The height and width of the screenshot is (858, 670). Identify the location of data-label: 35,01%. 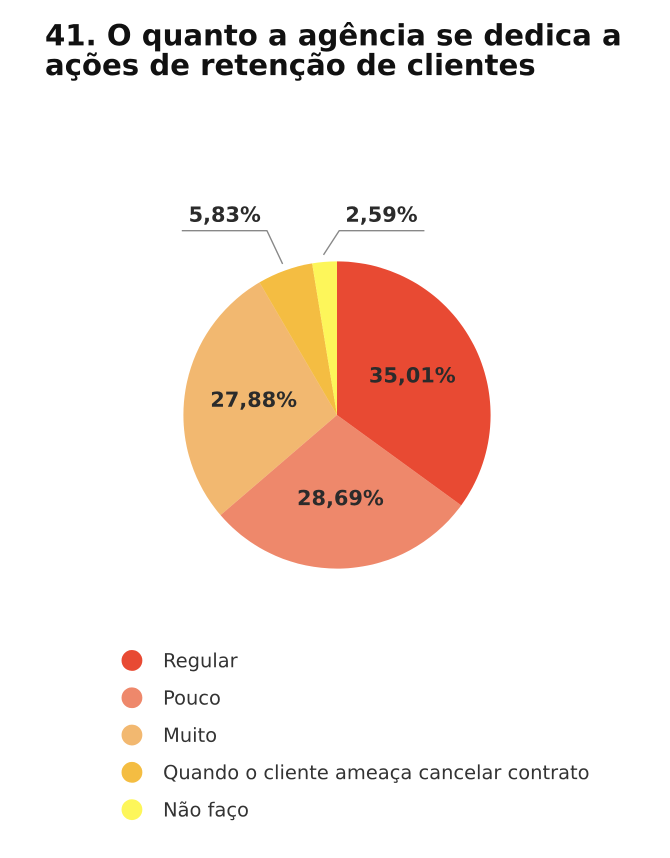
(413, 376).